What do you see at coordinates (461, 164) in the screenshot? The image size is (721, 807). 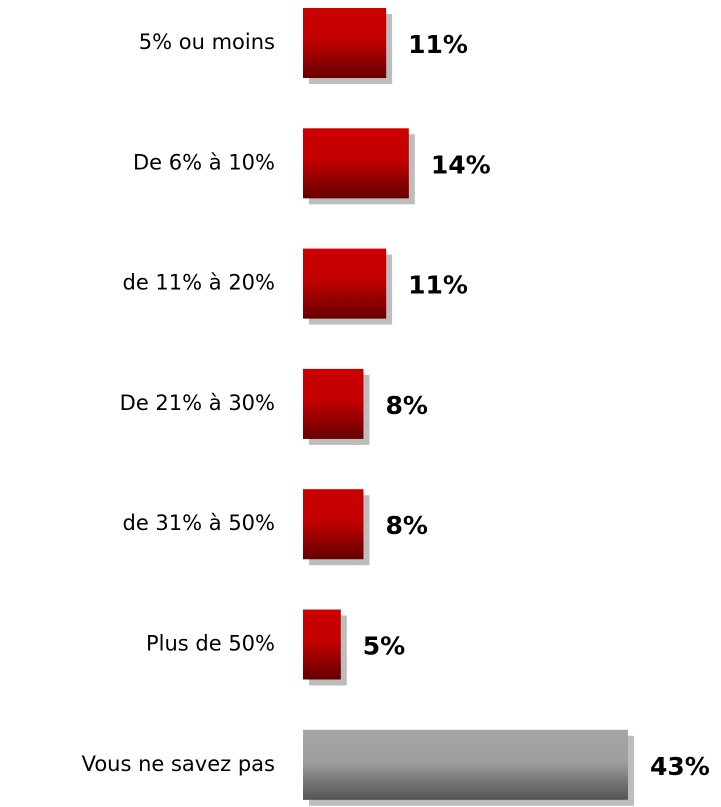 I see `value-label: 14%` at bounding box center [461, 164].